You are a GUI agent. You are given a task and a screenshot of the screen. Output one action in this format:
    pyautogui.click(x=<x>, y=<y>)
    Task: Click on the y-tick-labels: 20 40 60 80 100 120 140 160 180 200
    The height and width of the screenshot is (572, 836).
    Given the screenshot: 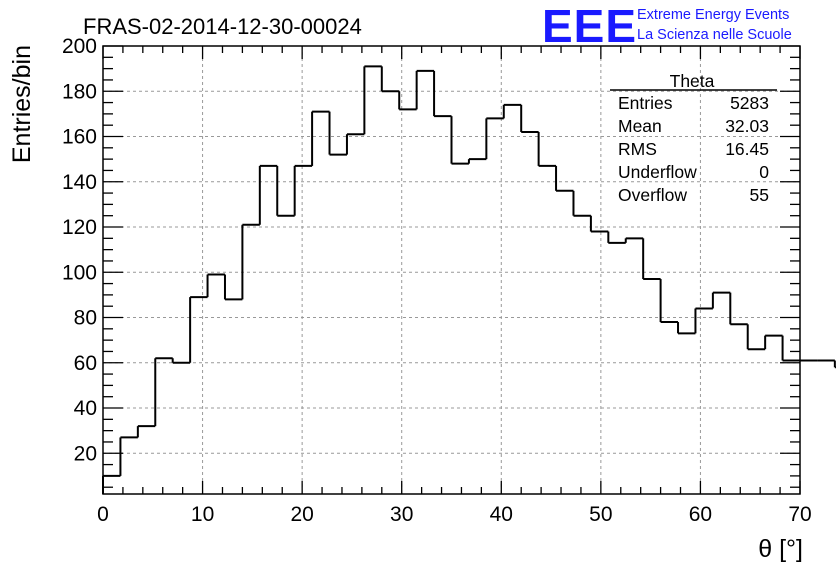 What is the action you would take?
    pyautogui.click(x=79, y=250)
    